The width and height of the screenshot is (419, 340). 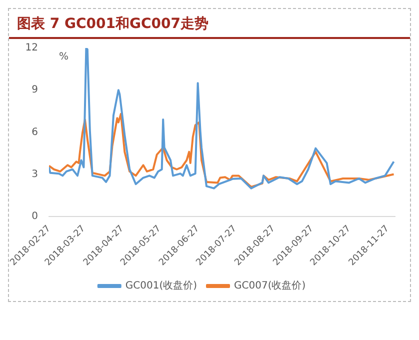 I want to click on y-tick-label: 3, so click(x=35, y=174).